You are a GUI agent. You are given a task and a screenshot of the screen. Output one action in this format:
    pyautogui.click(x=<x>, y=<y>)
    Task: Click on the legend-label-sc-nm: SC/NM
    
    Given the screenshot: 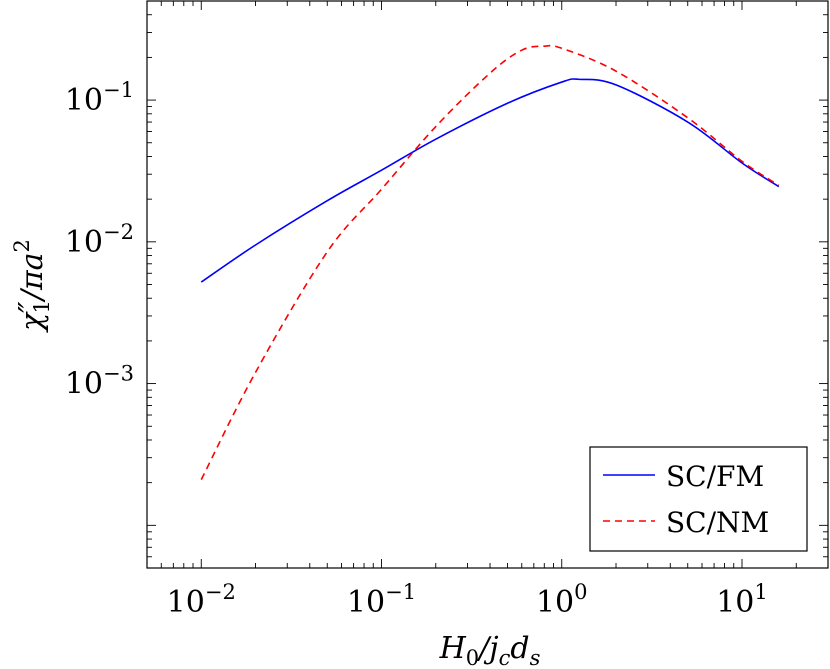 What is the action you would take?
    pyautogui.click(x=717, y=522)
    